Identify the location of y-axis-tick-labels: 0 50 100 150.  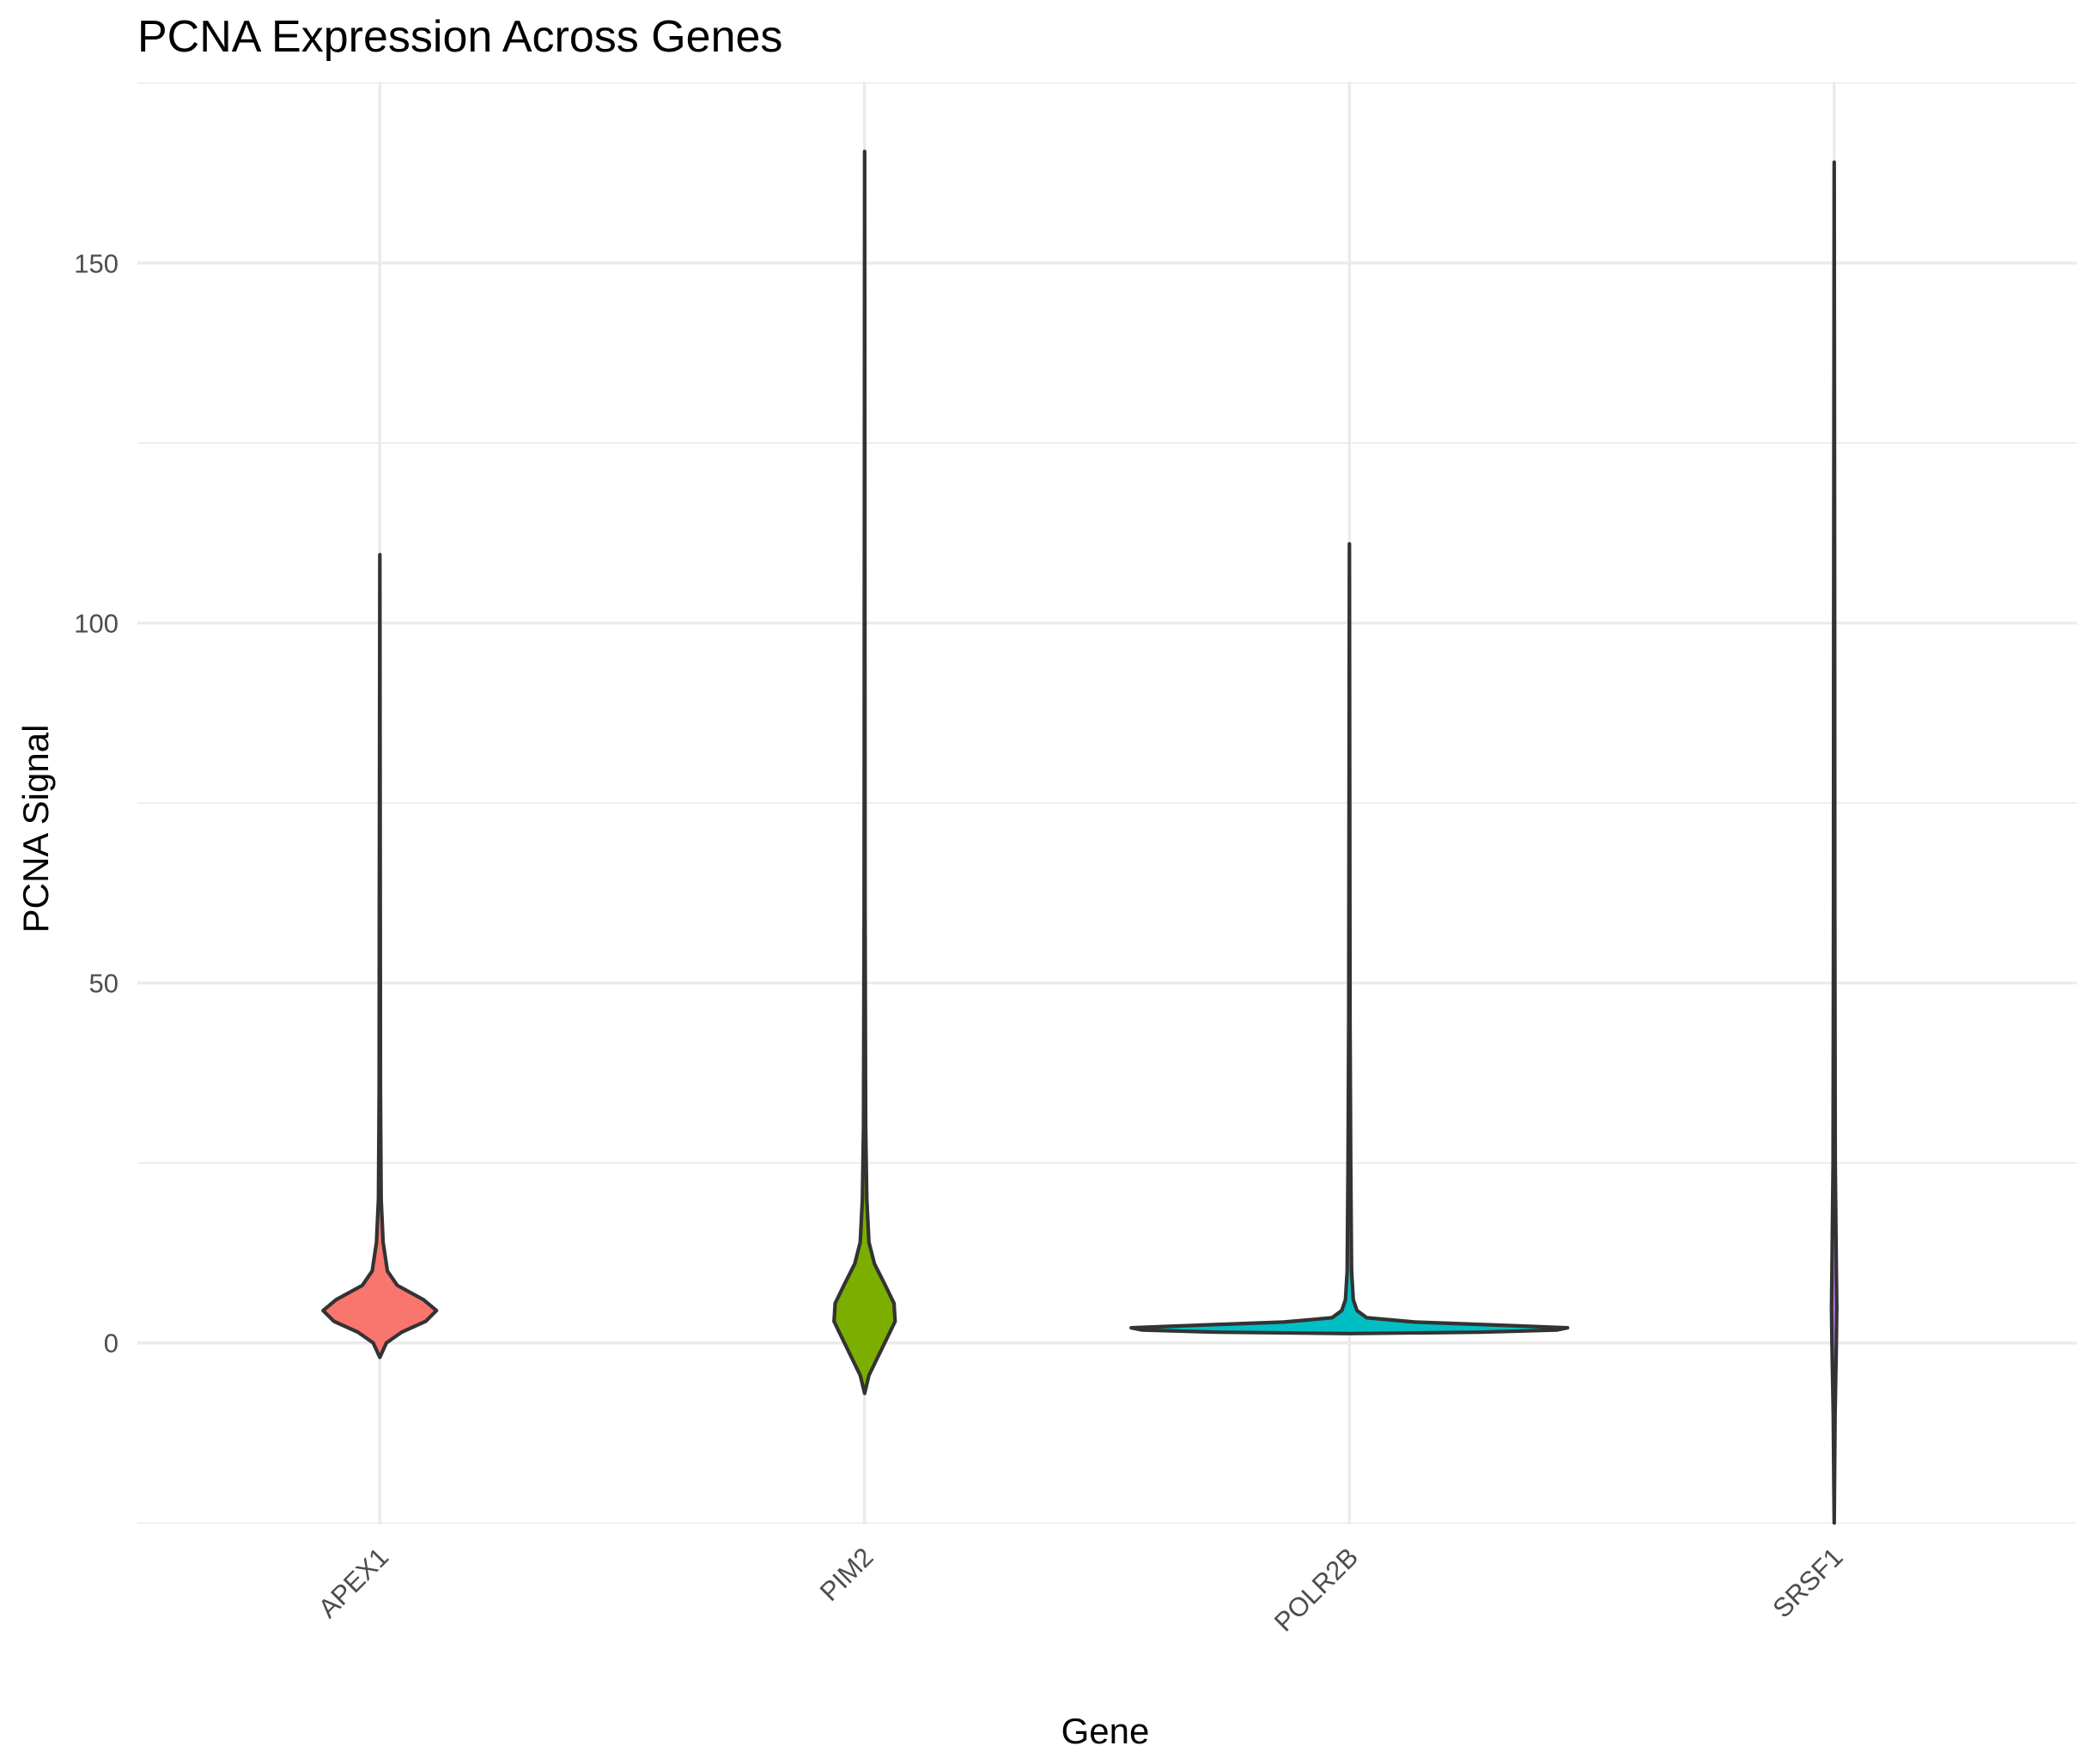
(96, 803).